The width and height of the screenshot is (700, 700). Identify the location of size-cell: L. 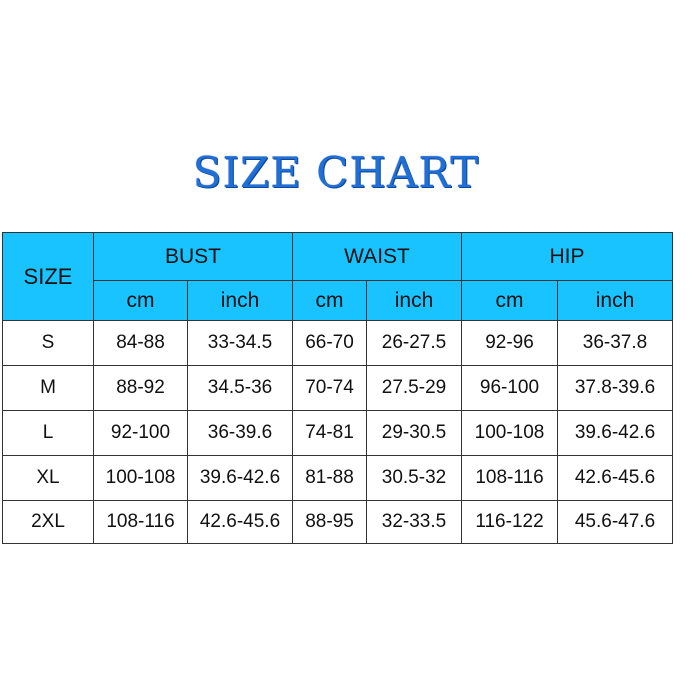
(48, 433).